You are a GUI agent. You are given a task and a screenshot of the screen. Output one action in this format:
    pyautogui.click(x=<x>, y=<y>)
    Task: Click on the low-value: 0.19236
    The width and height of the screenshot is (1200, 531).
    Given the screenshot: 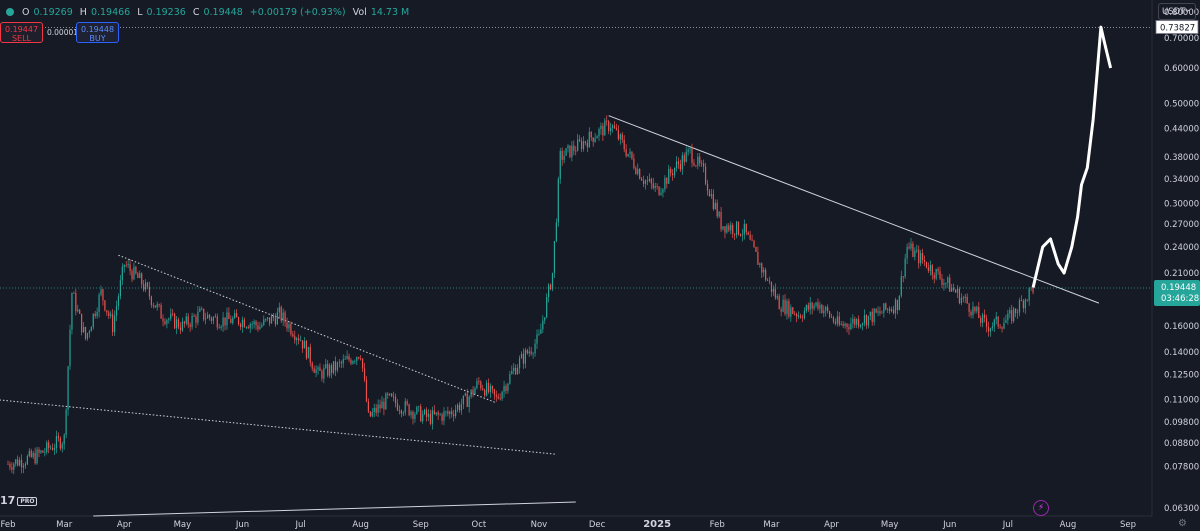 What is the action you would take?
    pyautogui.click(x=166, y=12)
    